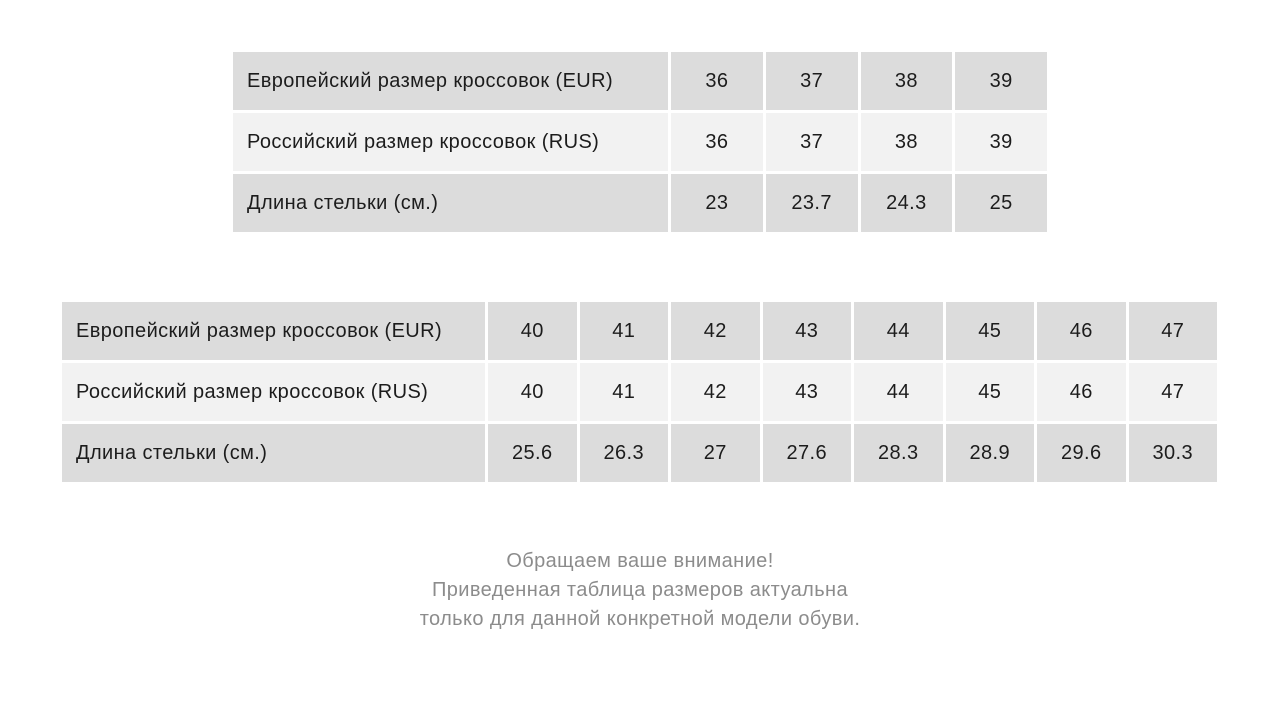 The width and height of the screenshot is (1280, 720). What do you see at coordinates (898, 453) in the screenshot?
I see `size-value-cell: 28.3` at bounding box center [898, 453].